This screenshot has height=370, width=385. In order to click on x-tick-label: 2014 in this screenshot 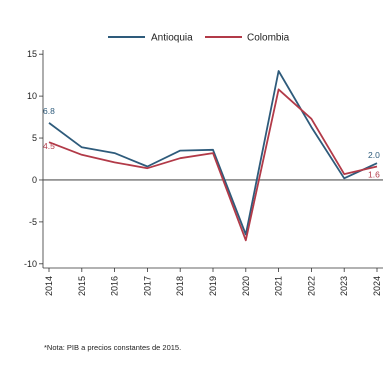, I will do `click(49, 286)`.